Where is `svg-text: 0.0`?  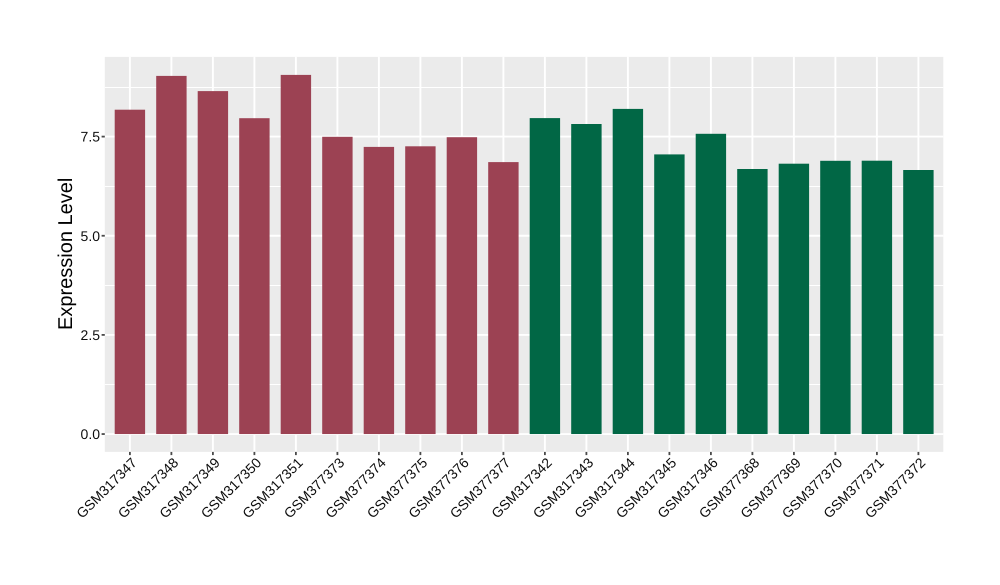 svg-text: 0.0 is located at coordinates (91, 434).